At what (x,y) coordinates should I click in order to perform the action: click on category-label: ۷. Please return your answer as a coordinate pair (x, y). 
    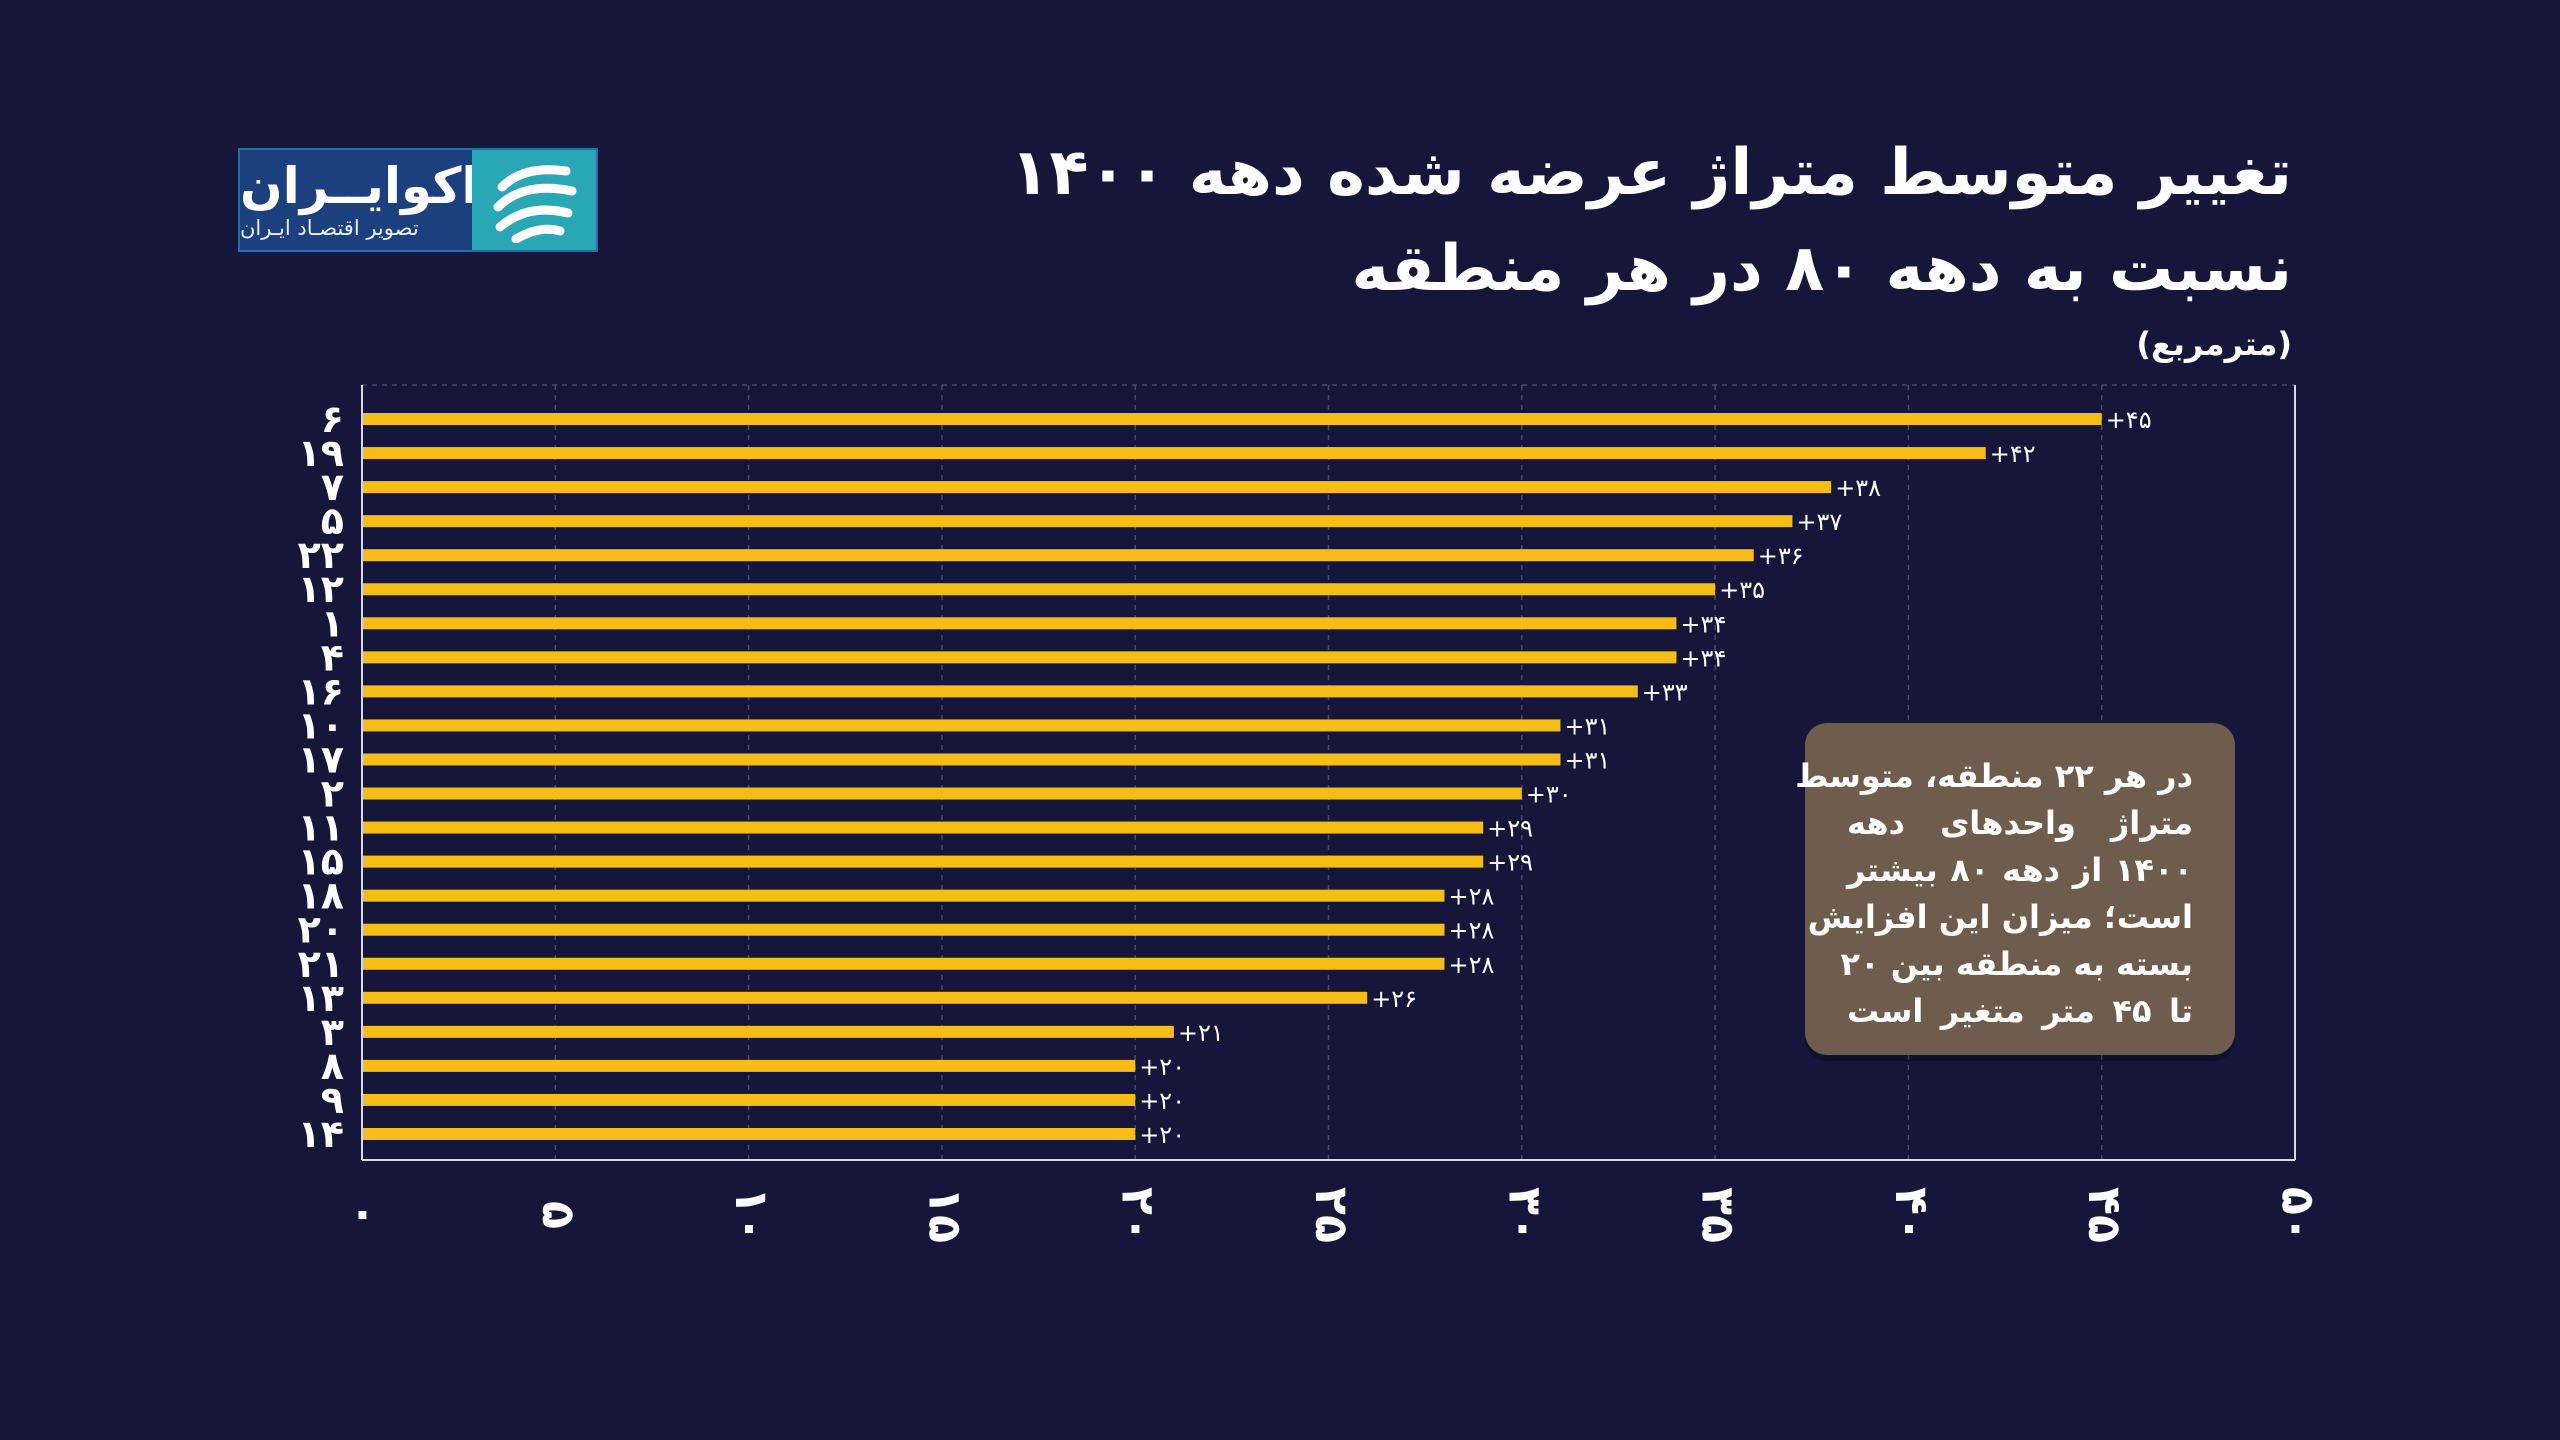
    Looking at the image, I should click on (332, 487).